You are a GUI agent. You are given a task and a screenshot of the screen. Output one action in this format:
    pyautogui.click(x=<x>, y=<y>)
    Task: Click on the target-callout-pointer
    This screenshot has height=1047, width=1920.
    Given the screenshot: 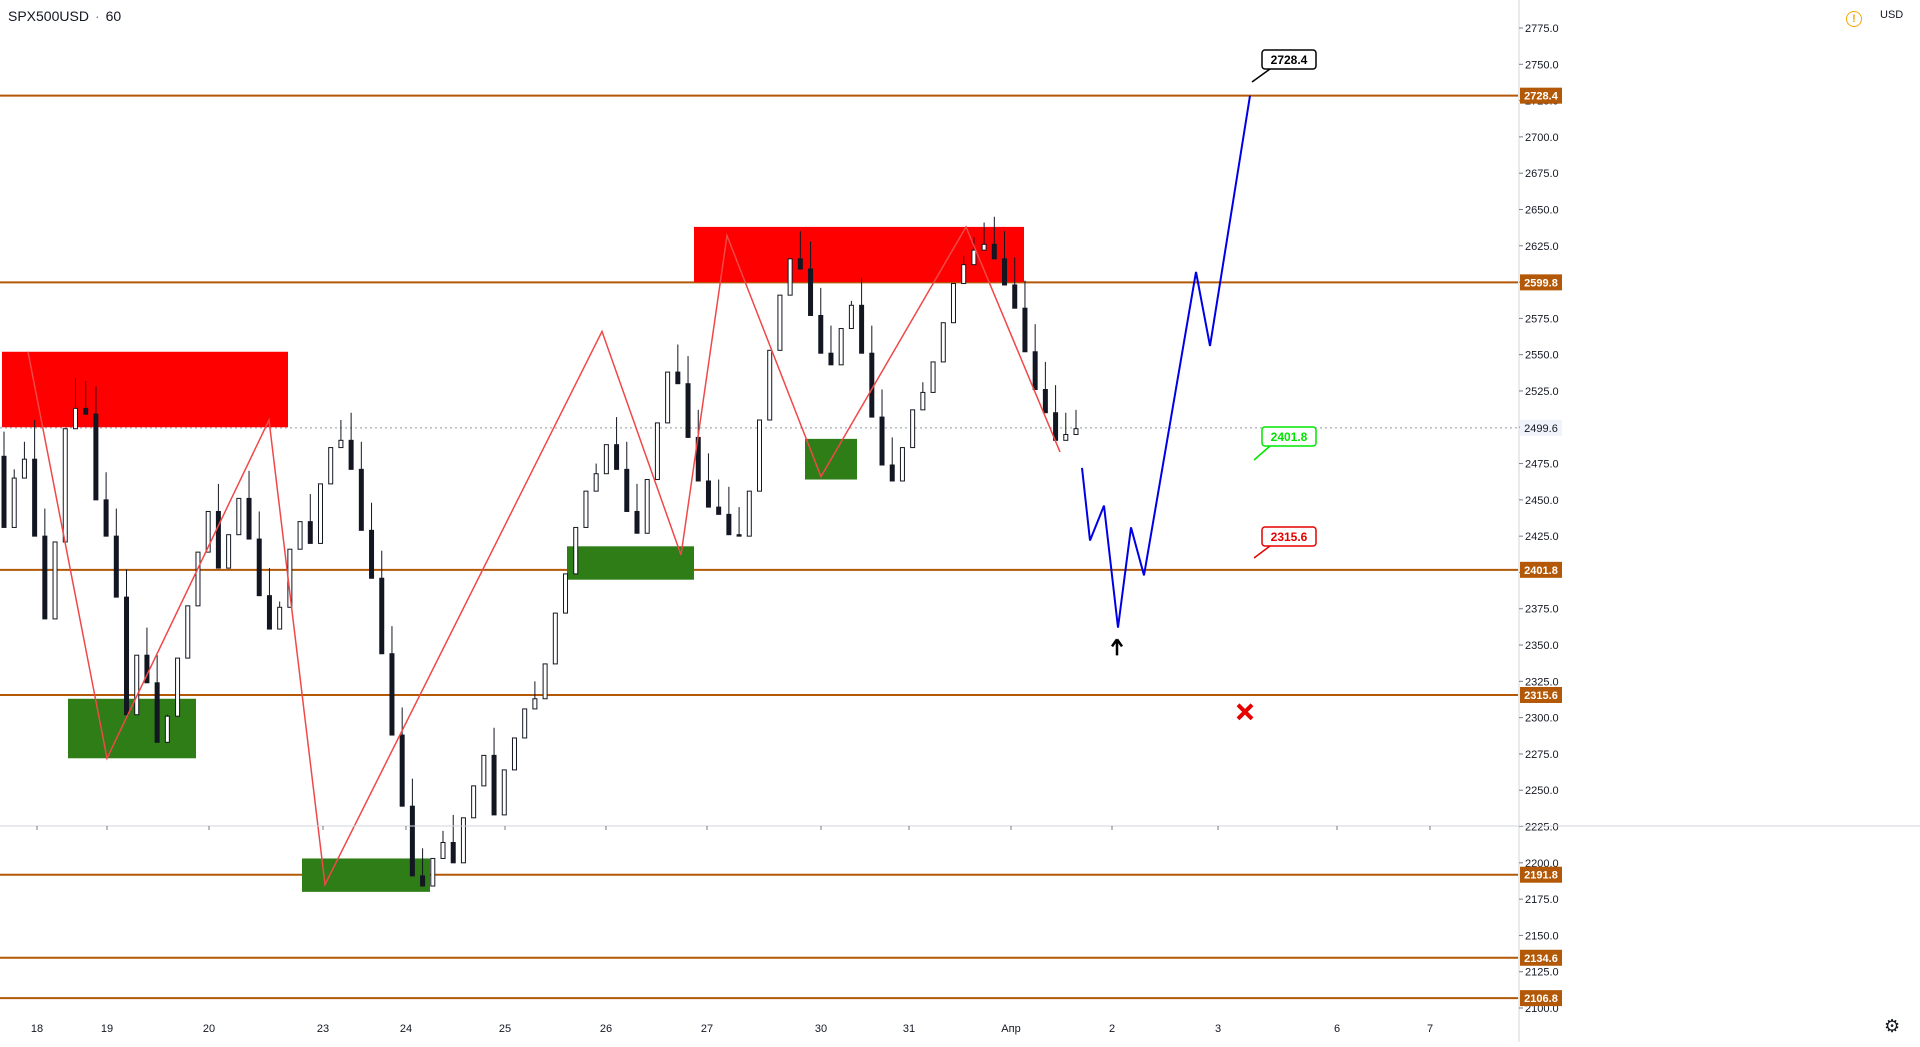 What is the action you would take?
    pyautogui.click(x=1261, y=75)
    